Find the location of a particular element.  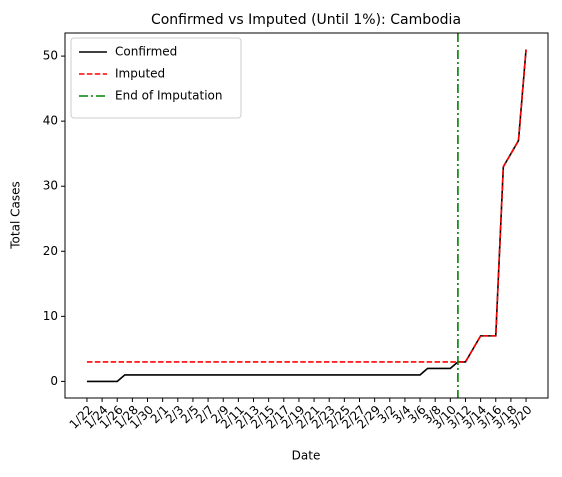

y-tick-label: 0 is located at coordinates (54, 381).